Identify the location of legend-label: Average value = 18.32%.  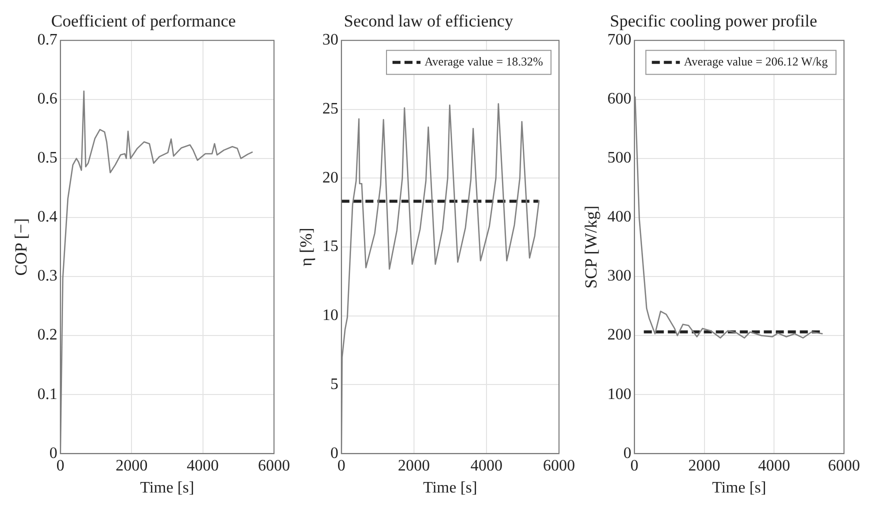
(484, 61).